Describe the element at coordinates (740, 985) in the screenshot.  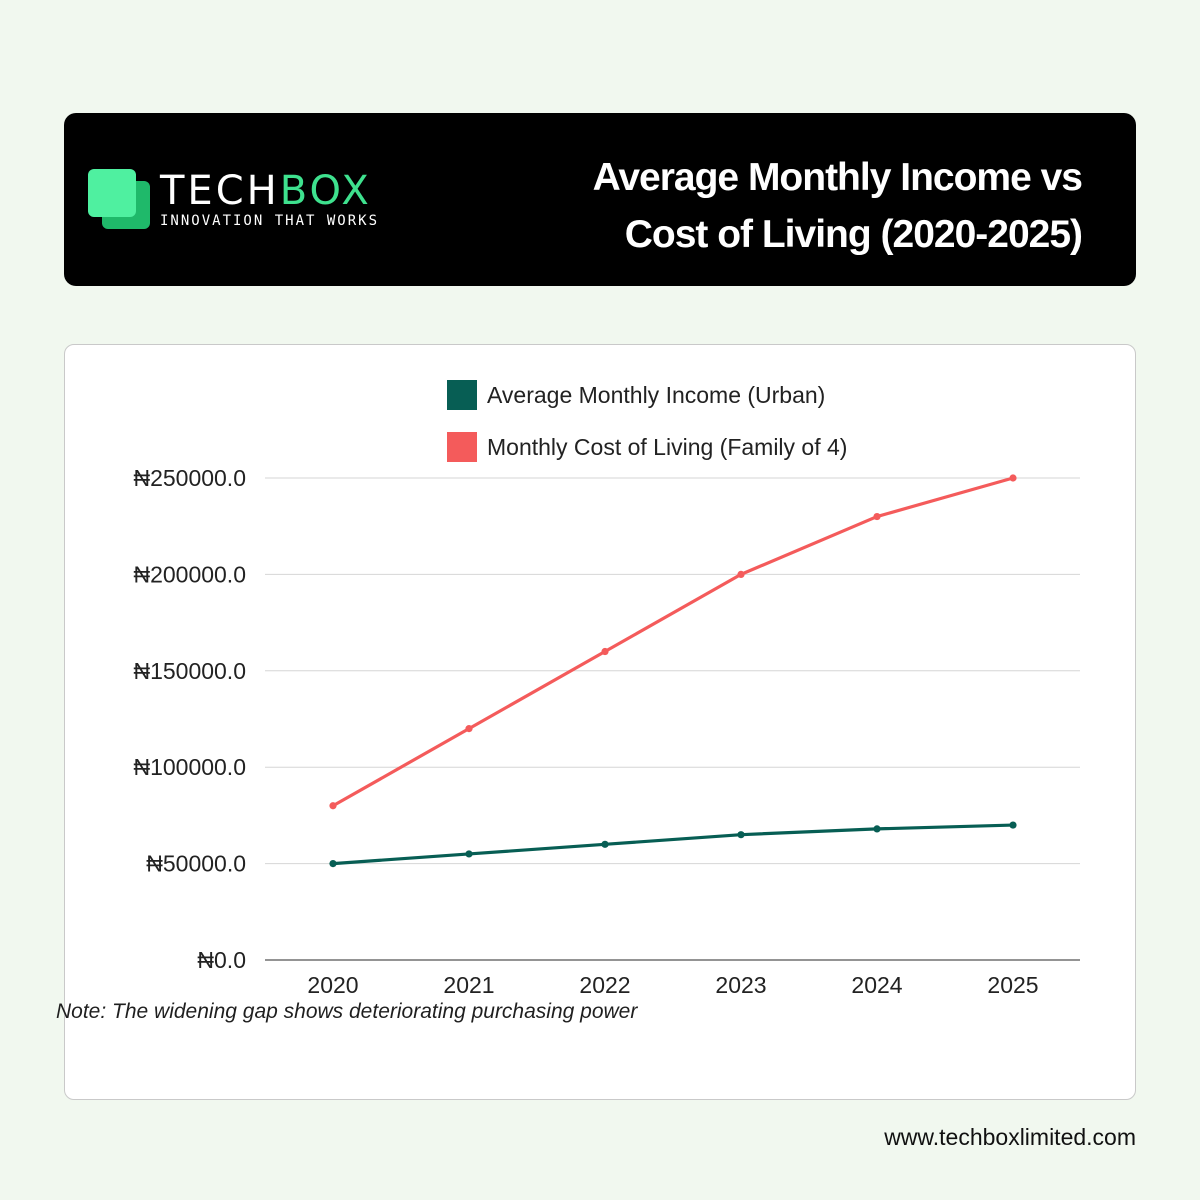
I see `x-tick-label: 2023` at that location.